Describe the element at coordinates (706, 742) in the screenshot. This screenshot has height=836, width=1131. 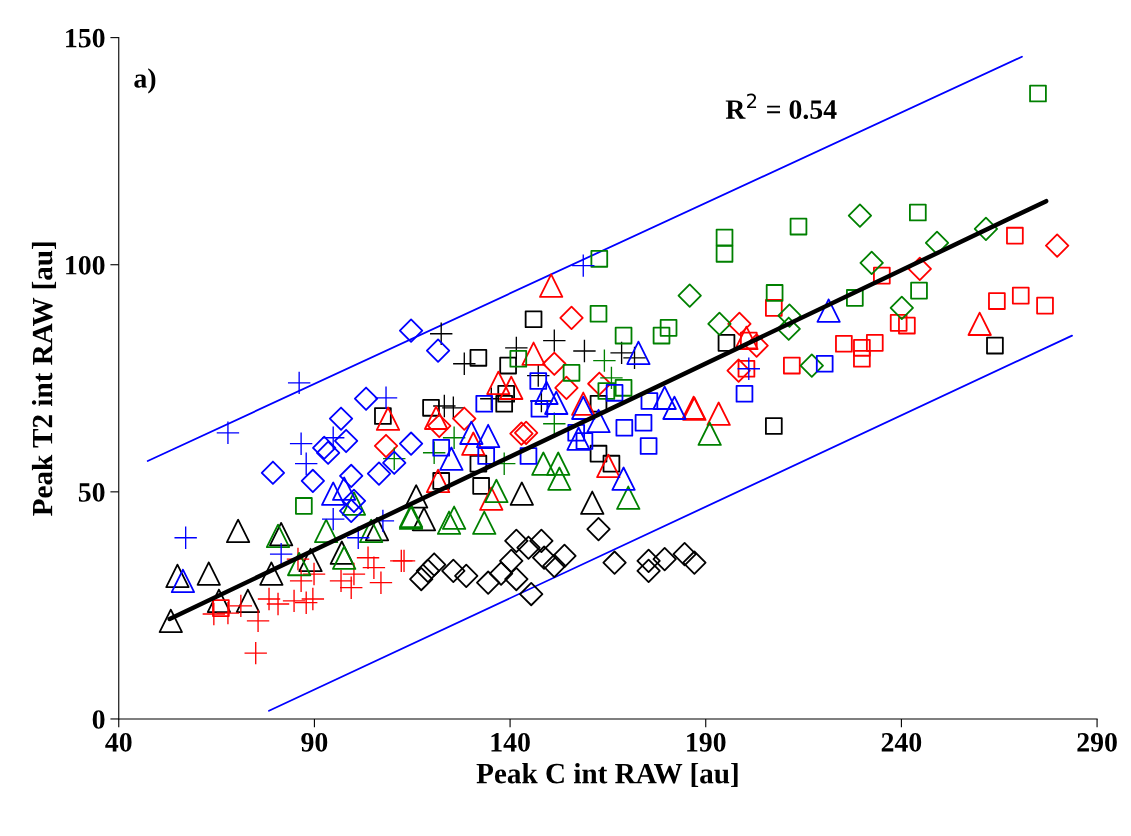
I see `x-tick-label: 190` at that location.